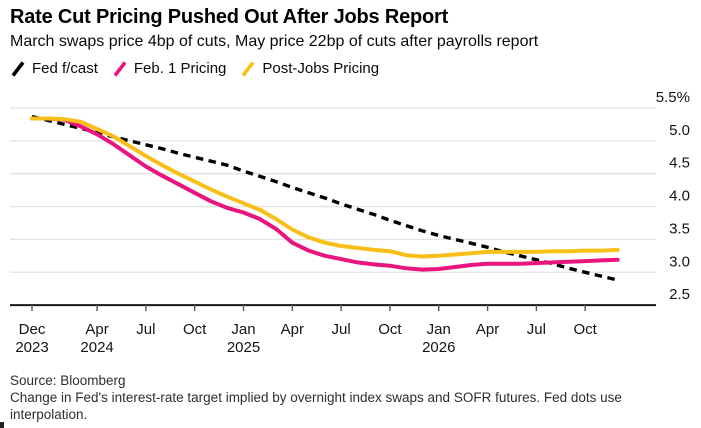  What do you see at coordinates (679, 196) in the screenshot?
I see `y-axis-label: 4.0` at bounding box center [679, 196].